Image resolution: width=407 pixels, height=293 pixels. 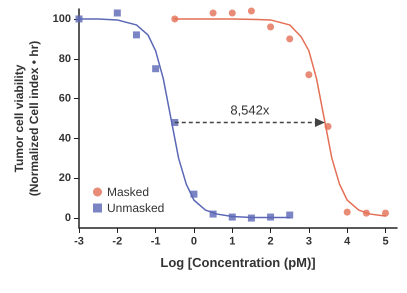 I want to click on y-tick-label: 40, so click(x=64, y=138).